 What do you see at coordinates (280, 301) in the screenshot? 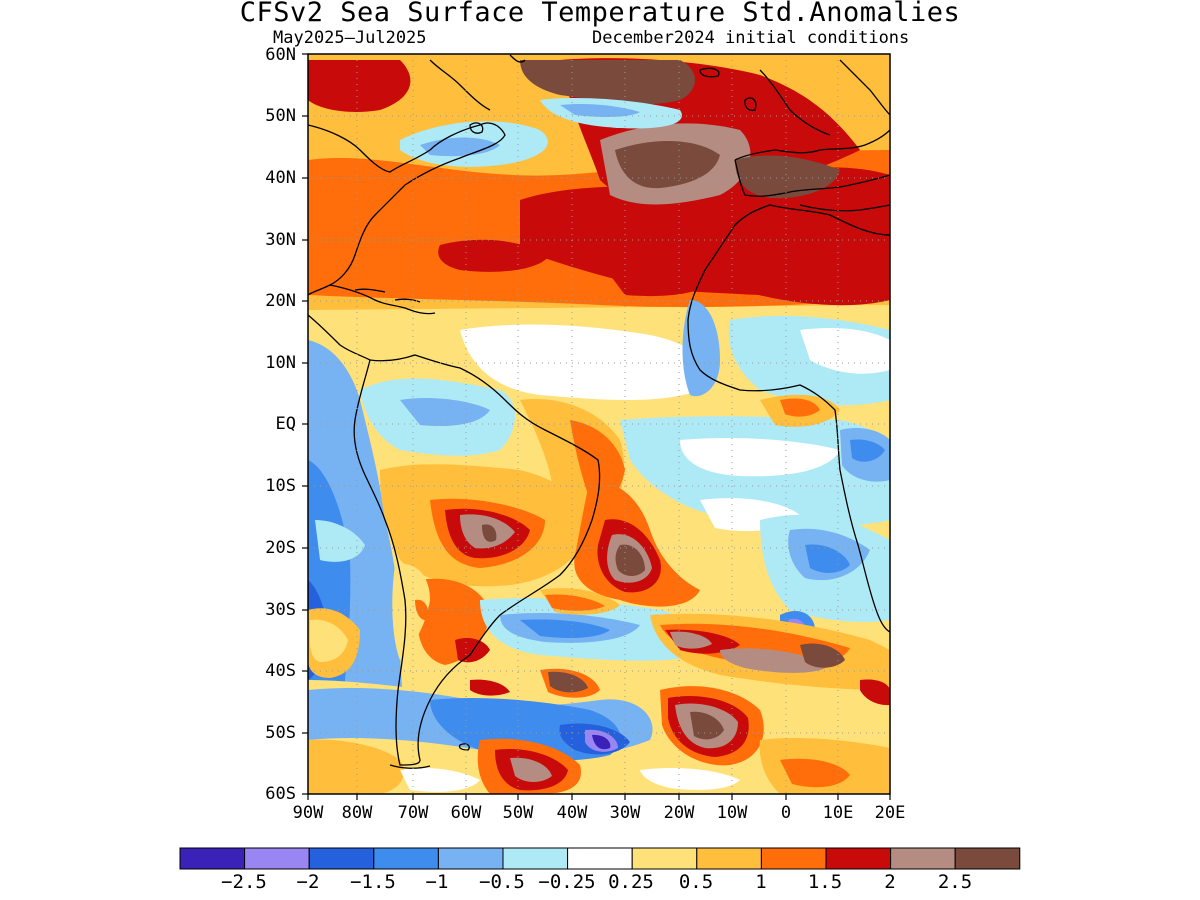
I see `lat-label-20n: 20N` at bounding box center [280, 301].